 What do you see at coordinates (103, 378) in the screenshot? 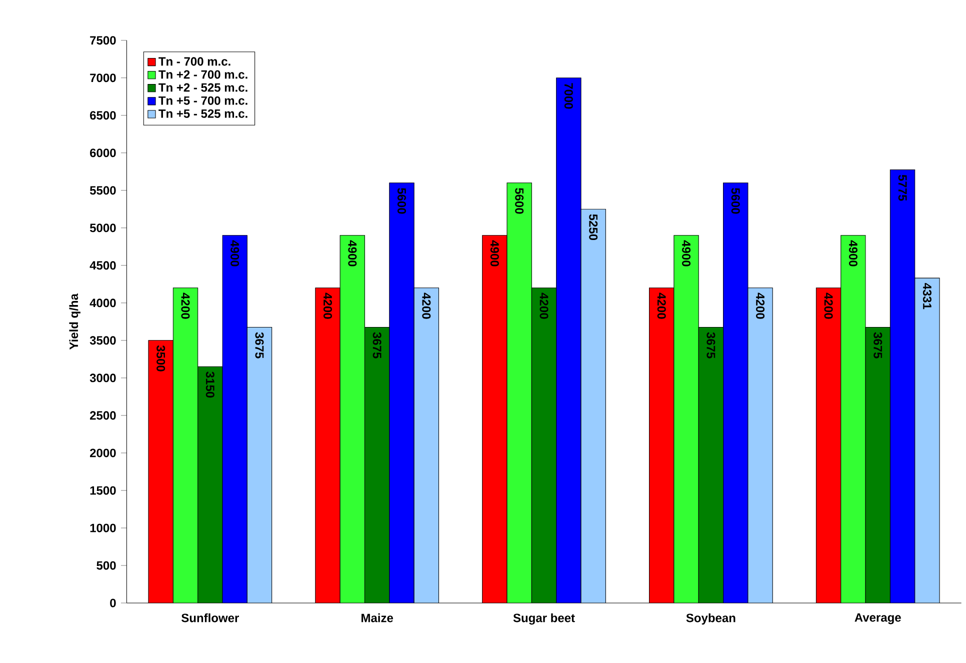
I see `y-tick-label: 3000` at bounding box center [103, 378].